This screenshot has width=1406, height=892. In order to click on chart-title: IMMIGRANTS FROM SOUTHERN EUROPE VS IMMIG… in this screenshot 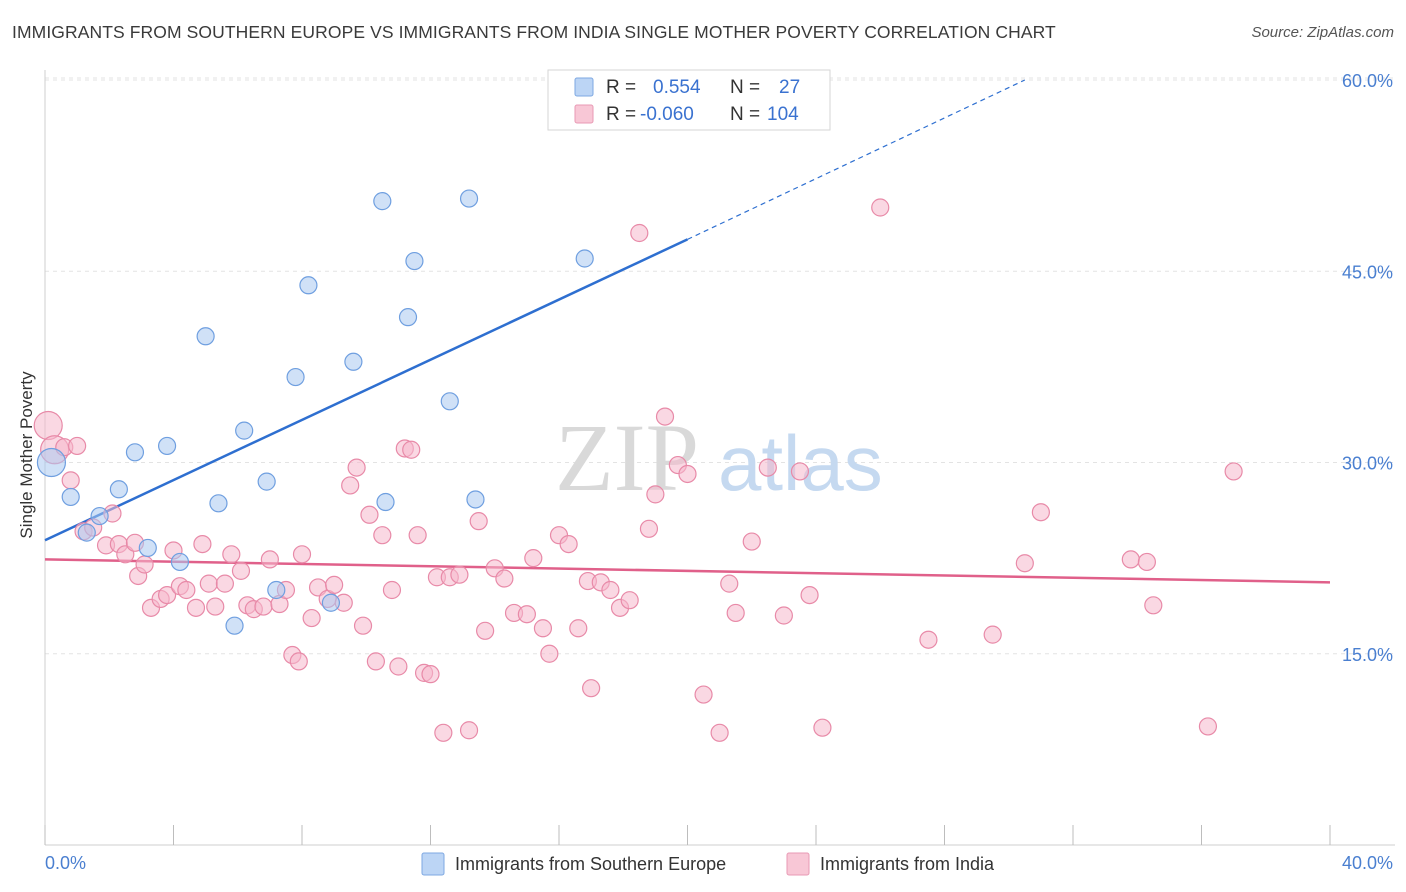, I will do `click(534, 32)`.